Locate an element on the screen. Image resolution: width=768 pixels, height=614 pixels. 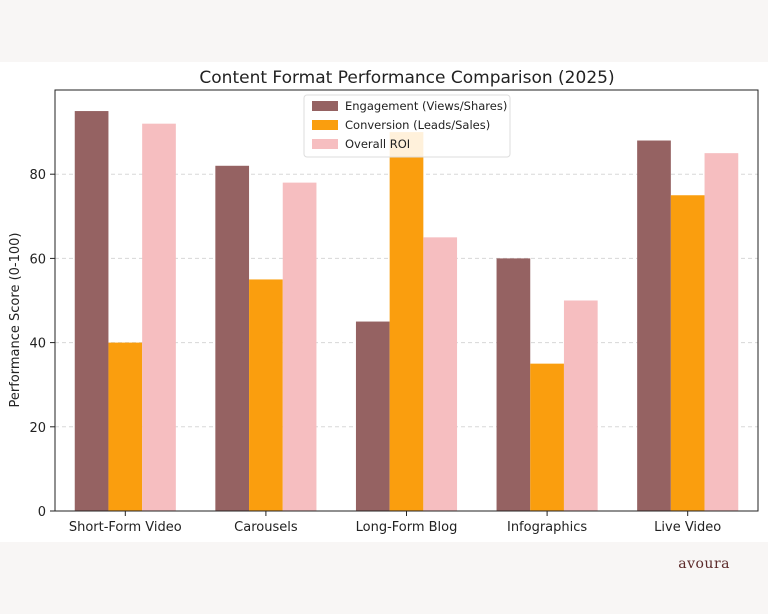
y-tick-label: 80 is located at coordinates (37, 175).